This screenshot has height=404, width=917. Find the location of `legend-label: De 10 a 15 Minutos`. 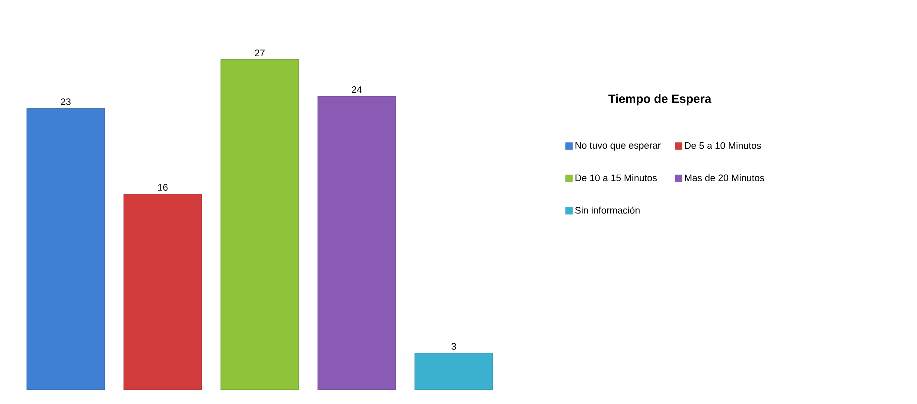

legend-label: De 10 a 15 Minutos is located at coordinates (617, 178).